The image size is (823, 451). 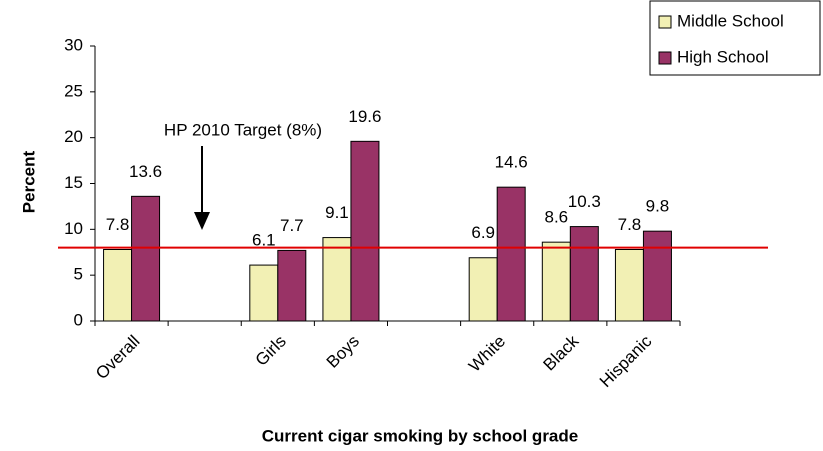 What do you see at coordinates (118, 358) in the screenshot?
I see `x-tick-label: Overall` at bounding box center [118, 358].